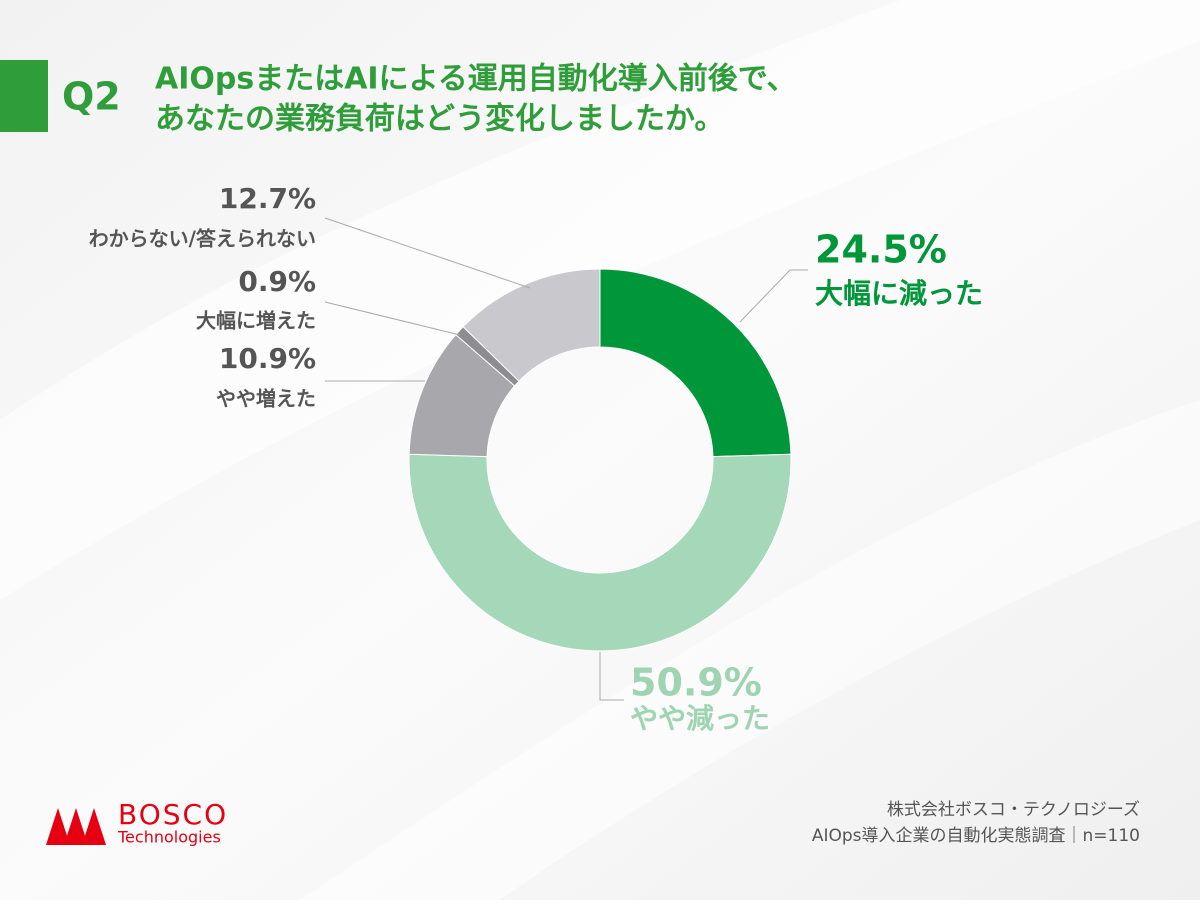 This screenshot has height=904, width=1200. What do you see at coordinates (266, 399) in the screenshot?
I see `category-label: やや増えた` at bounding box center [266, 399].